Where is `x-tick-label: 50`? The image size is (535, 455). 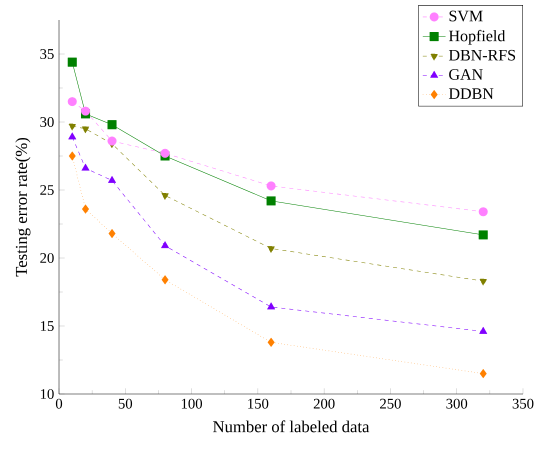 x-tick-label: 50 is located at coordinates (125, 403).